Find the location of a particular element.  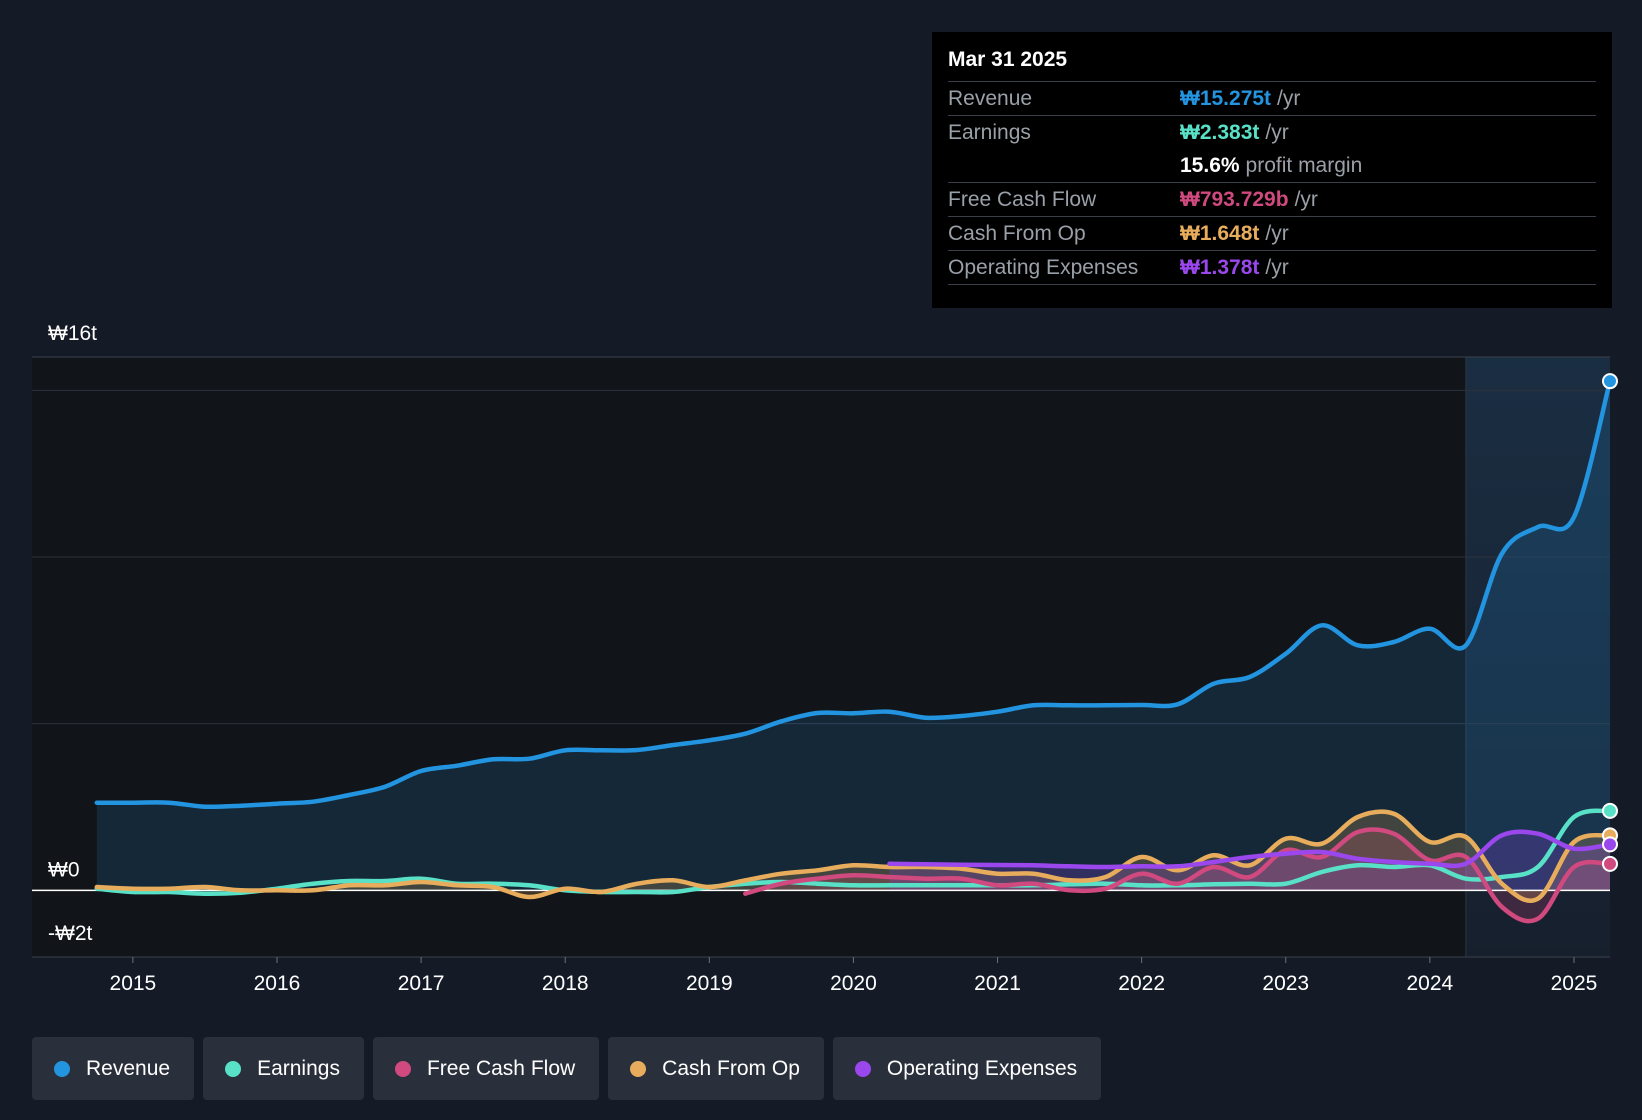

tooltip-label: Earnings is located at coordinates (989, 132).